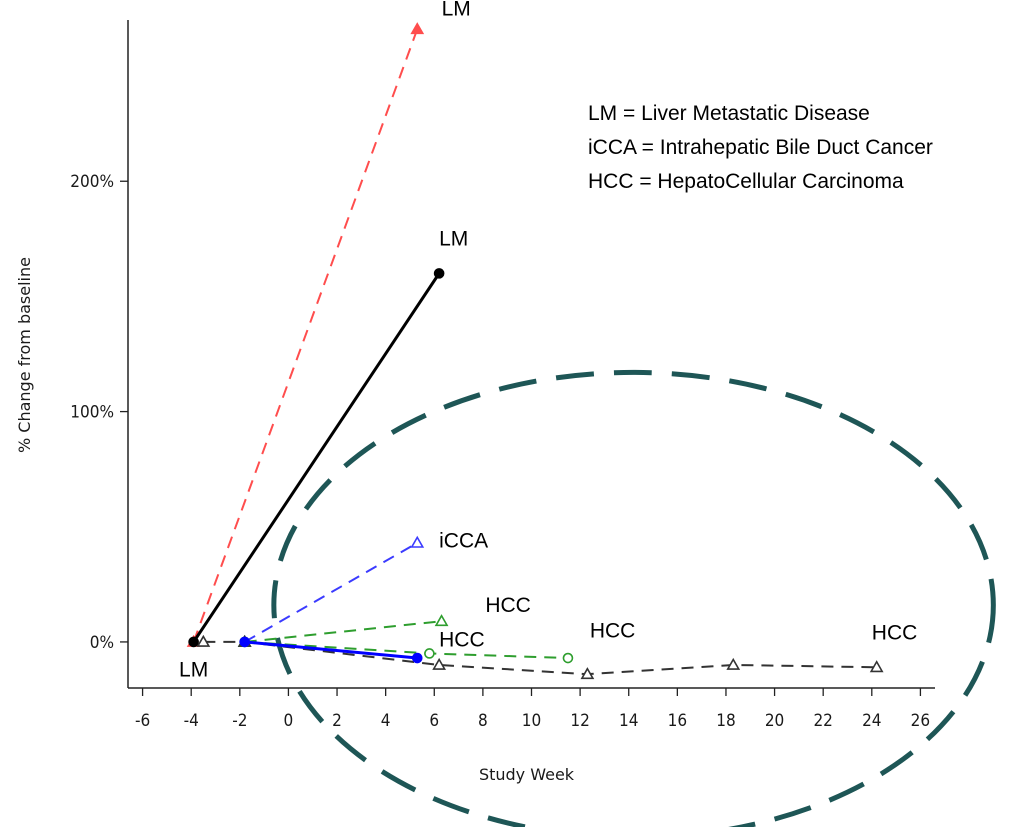  I want to click on x-tick-label: 10, so click(531, 721).